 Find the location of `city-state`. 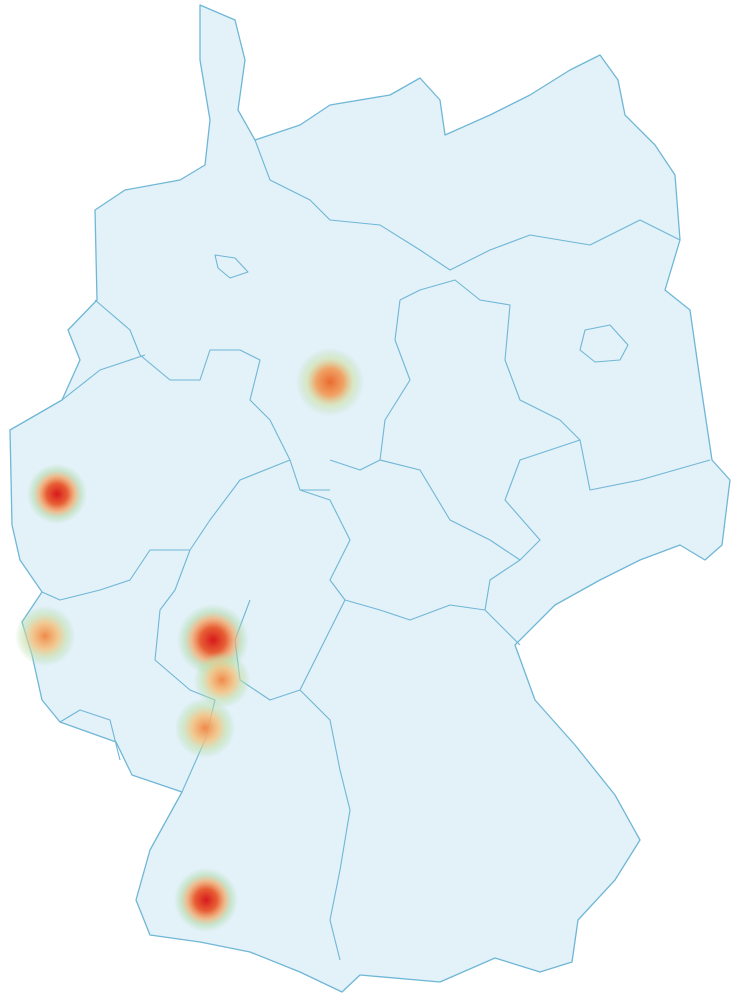

city-state is located at coordinates (604, 343).